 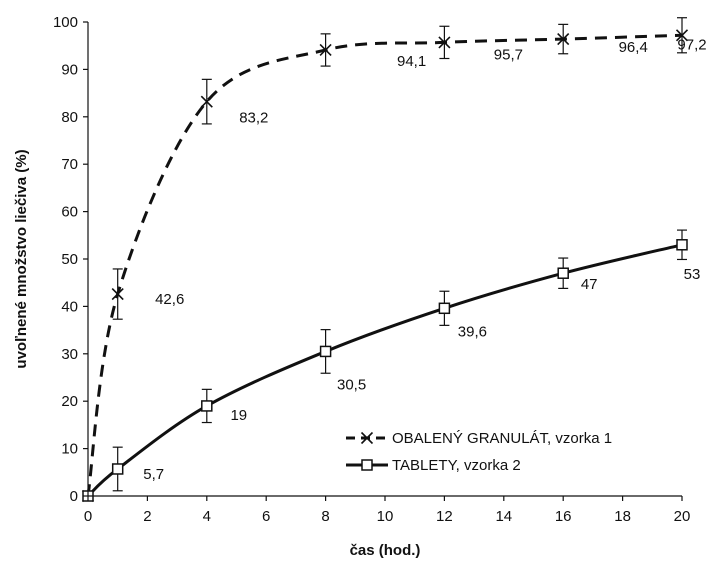 What do you see at coordinates (21, 258) in the screenshot?
I see `y-axis-title: uvoľnené množstvo liečiva (%)` at bounding box center [21, 258].